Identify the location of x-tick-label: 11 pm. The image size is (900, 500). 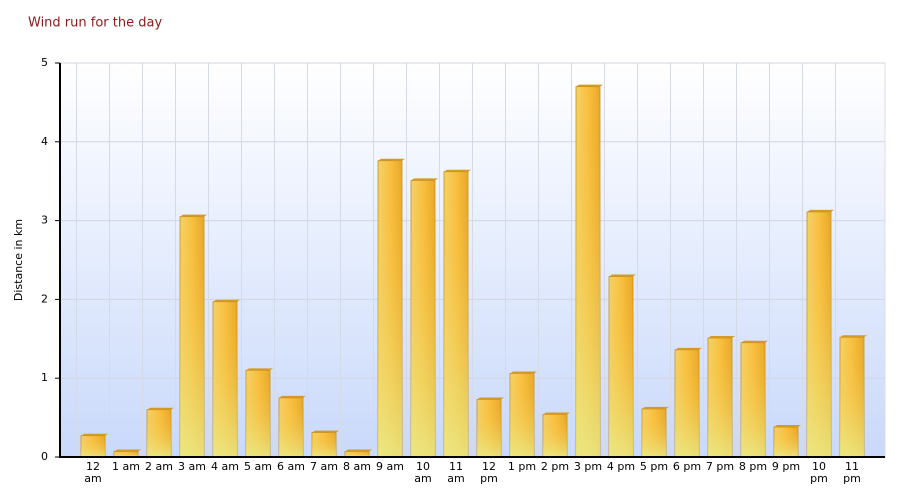
(852, 472).